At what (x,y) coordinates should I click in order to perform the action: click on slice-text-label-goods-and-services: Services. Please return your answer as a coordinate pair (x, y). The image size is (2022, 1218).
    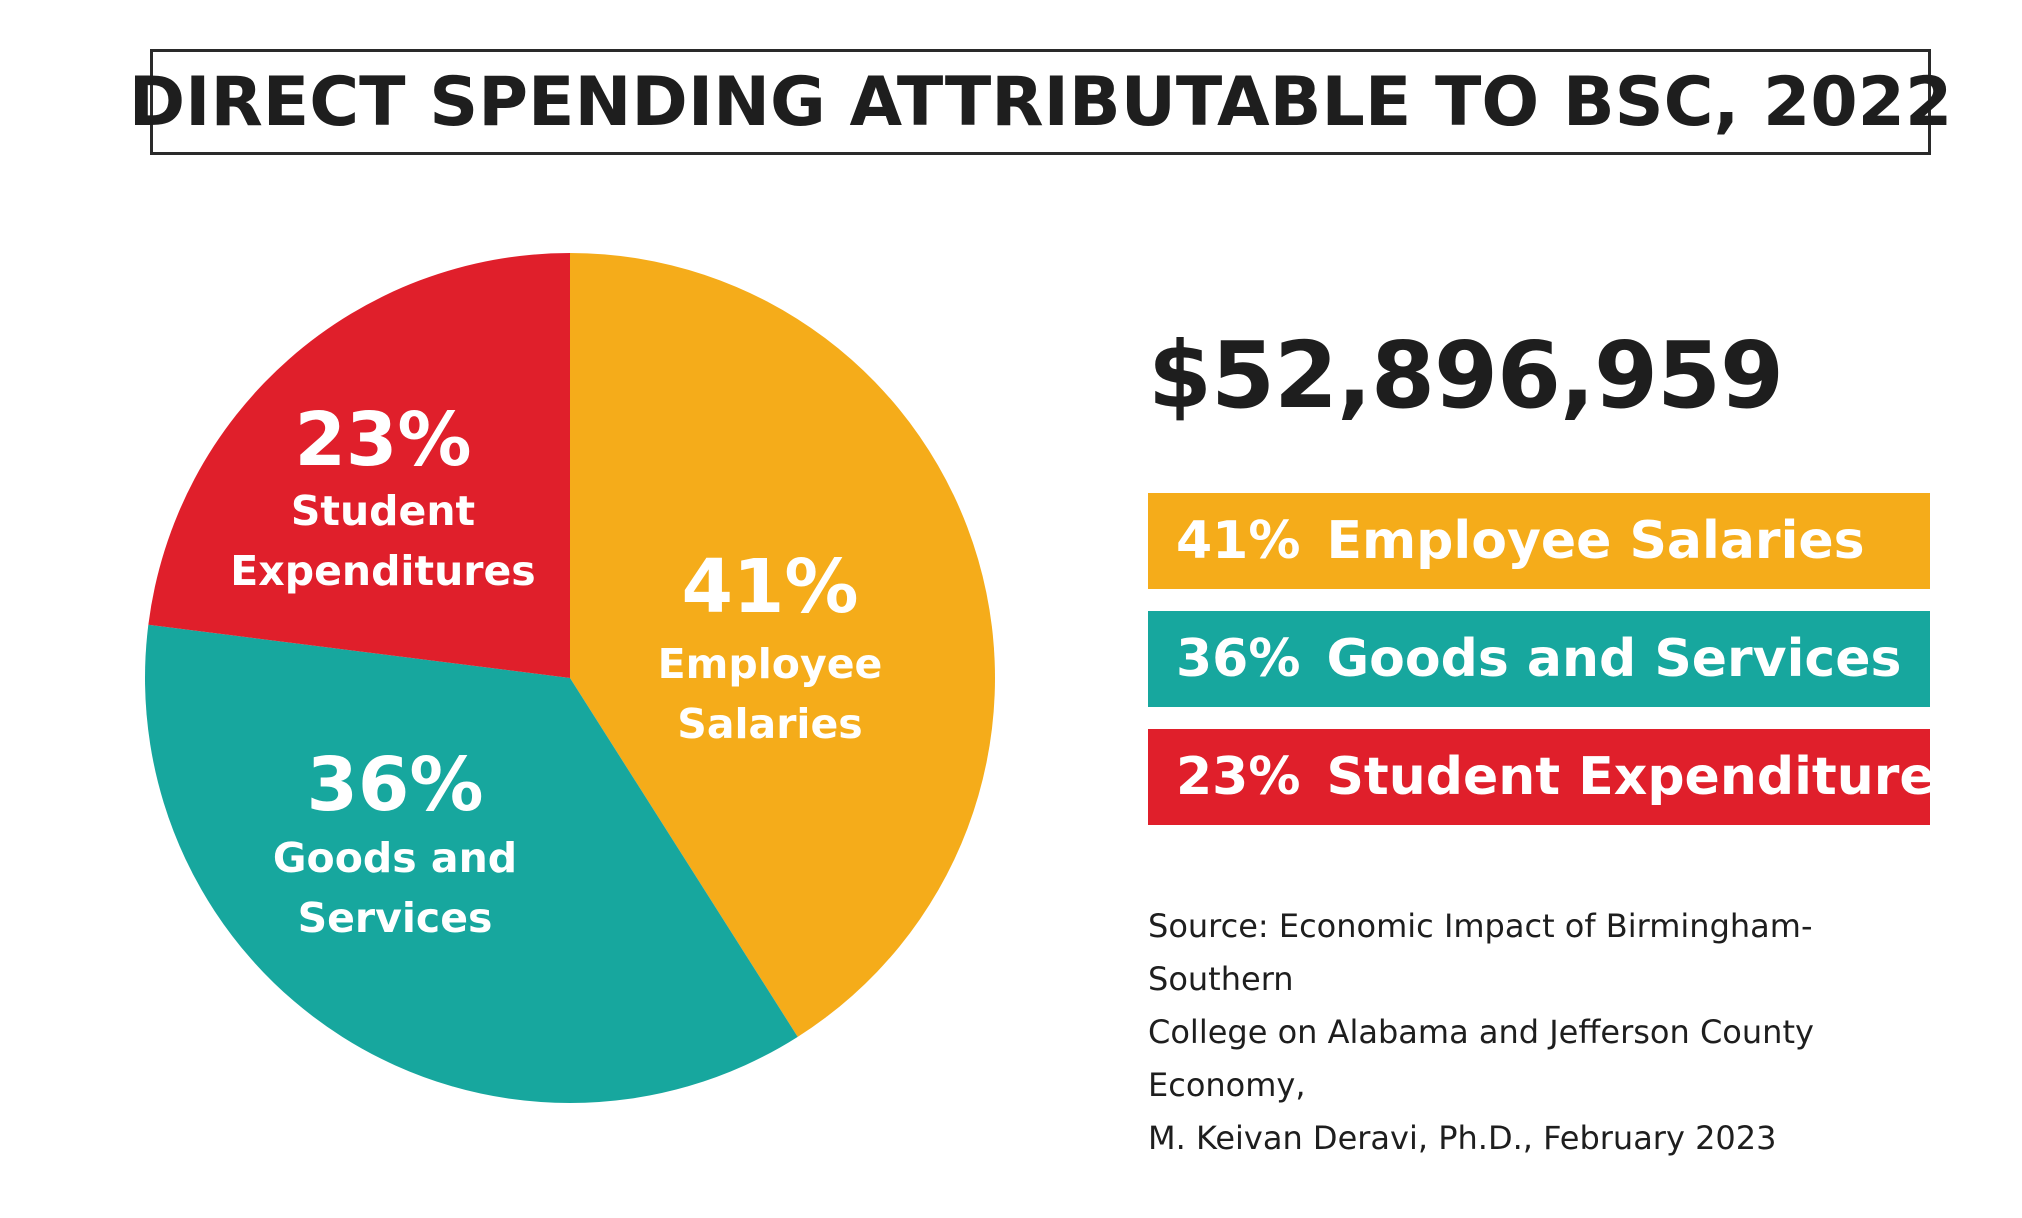
    Looking at the image, I should click on (395, 918).